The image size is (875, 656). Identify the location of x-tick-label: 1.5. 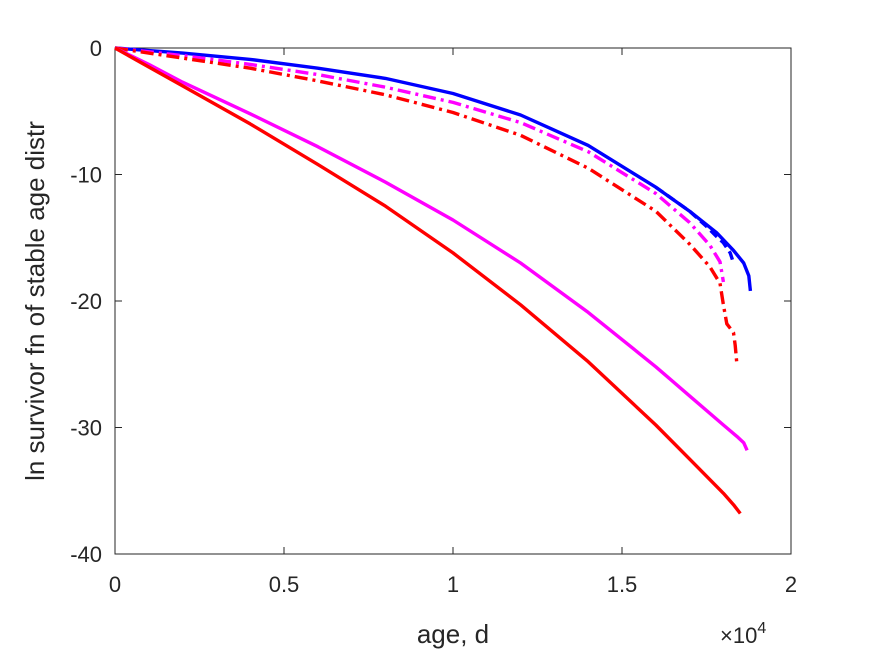
(622, 584).